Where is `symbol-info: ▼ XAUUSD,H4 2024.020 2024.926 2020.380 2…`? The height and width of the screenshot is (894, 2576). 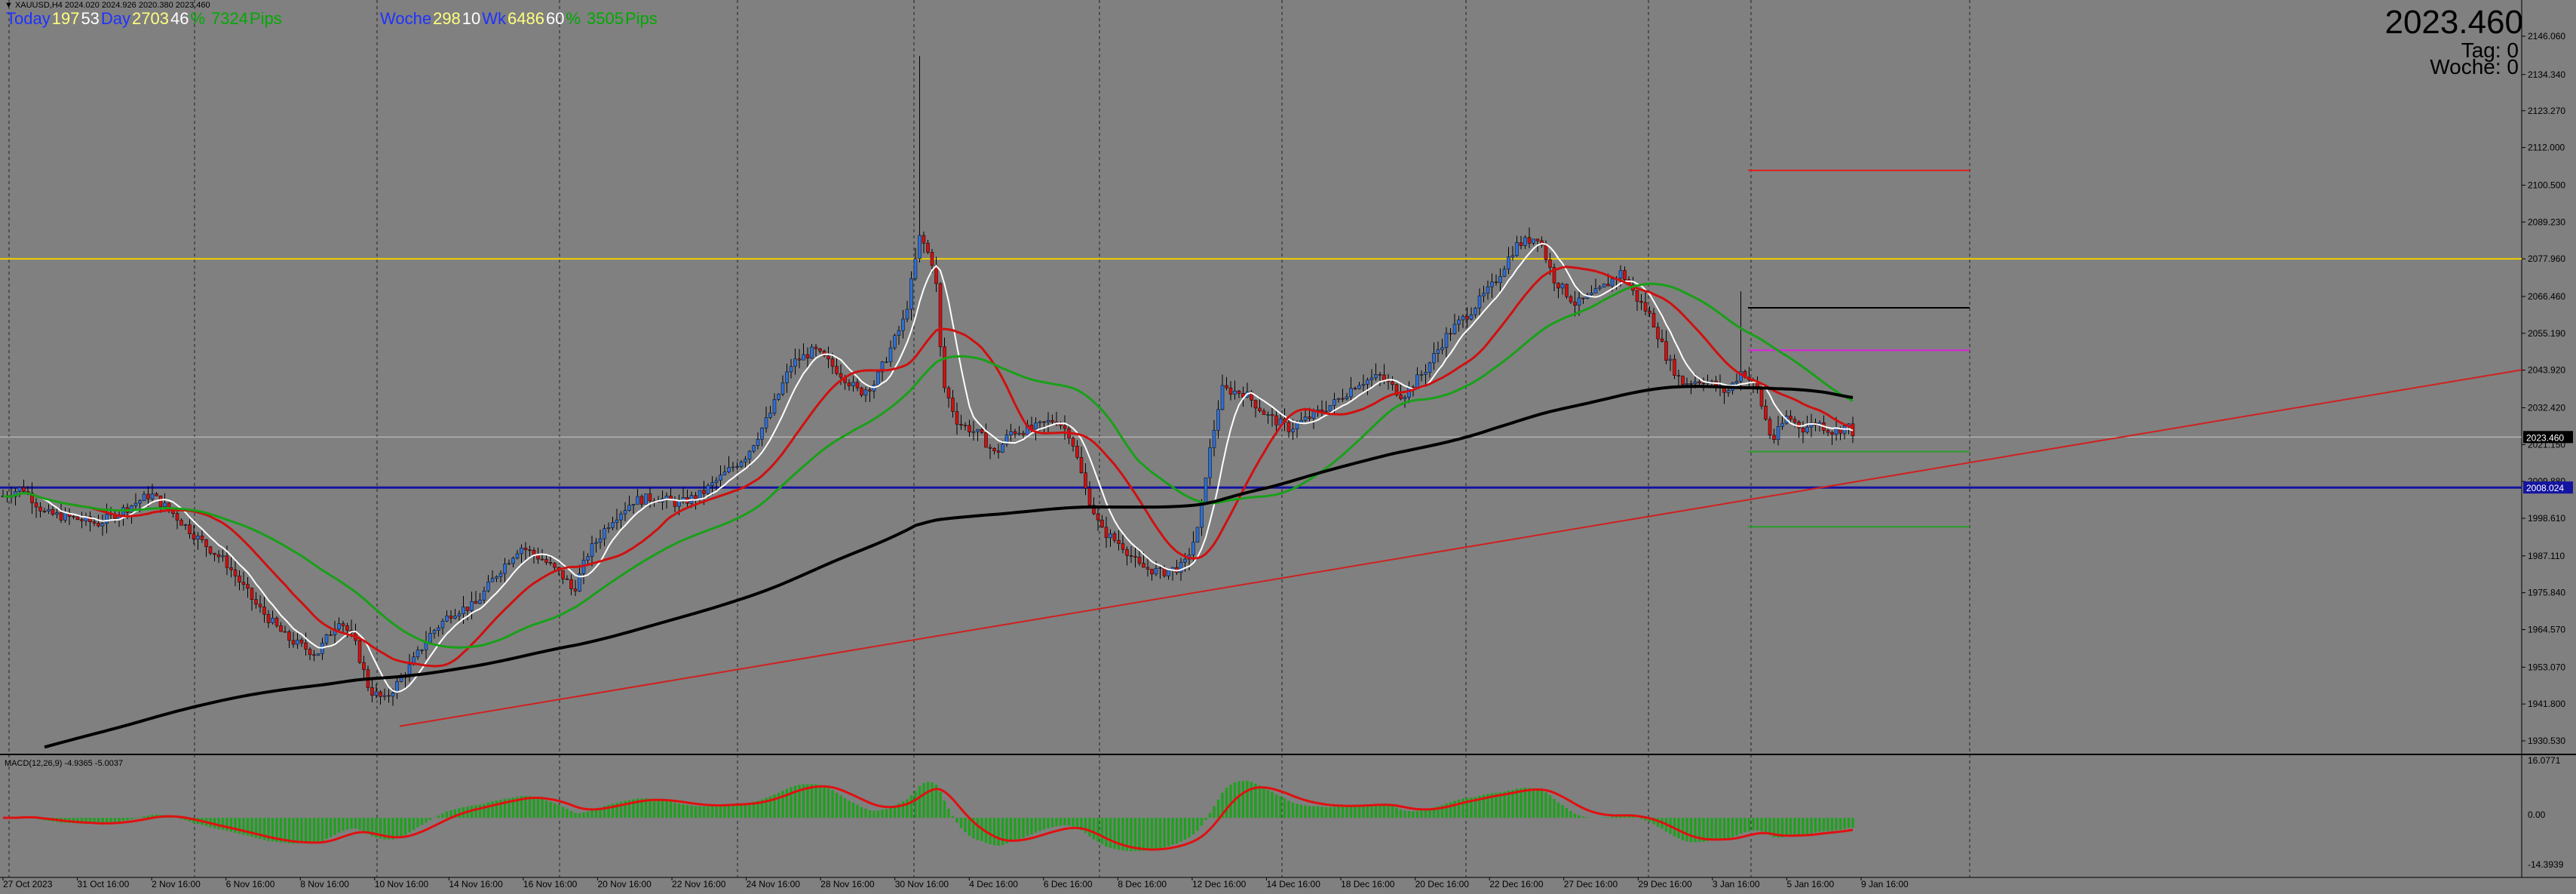
symbol-info: ▼ XAUUSD,H4 2024.020 2024.926 2020.380 2… is located at coordinates (107, 6).